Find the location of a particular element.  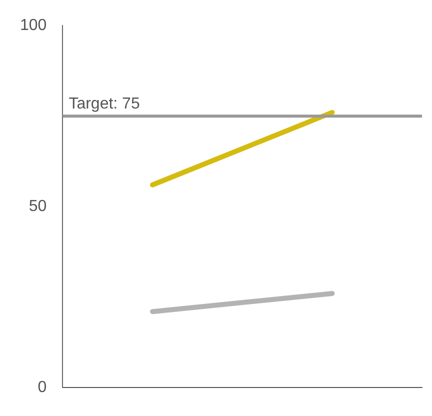

y-tick-label: 50 is located at coordinates (37, 207).